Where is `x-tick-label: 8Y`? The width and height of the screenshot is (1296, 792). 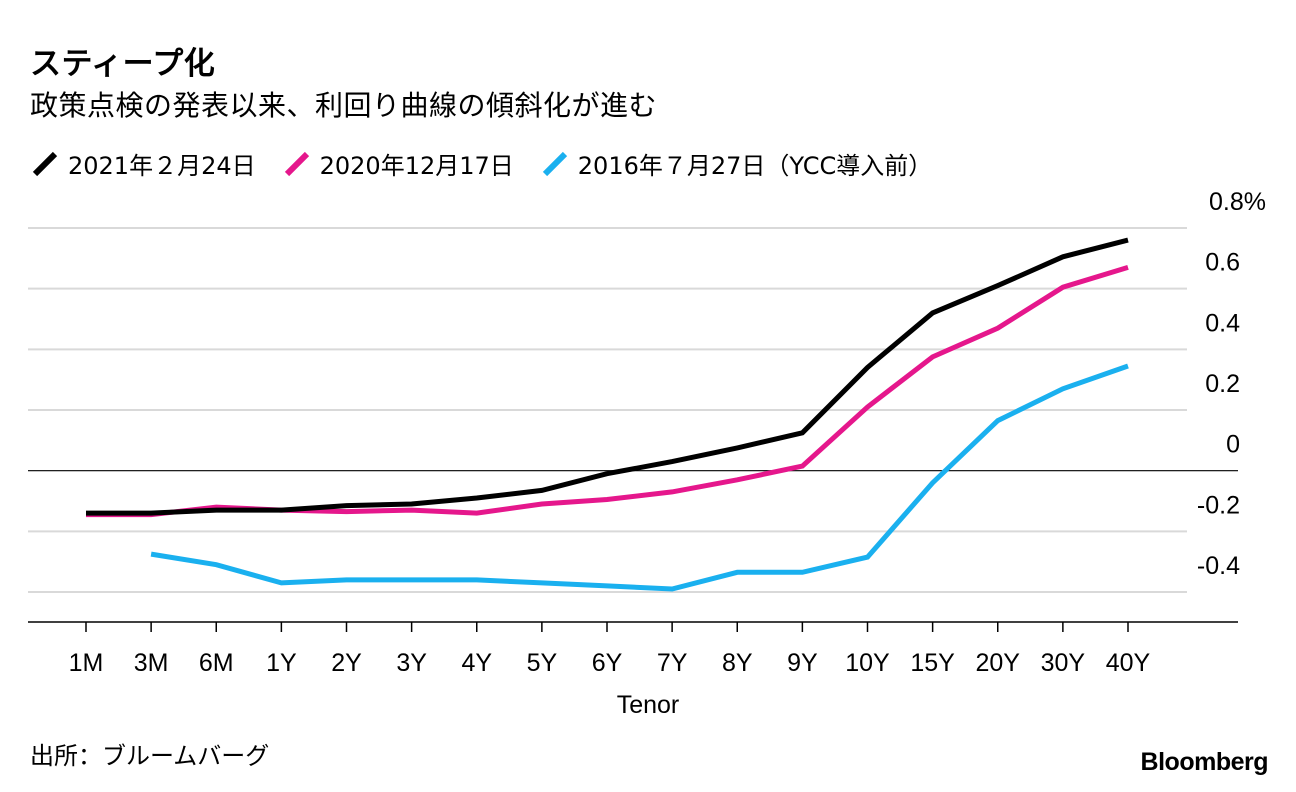 x-tick-label: 8Y is located at coordinates (737, 663).